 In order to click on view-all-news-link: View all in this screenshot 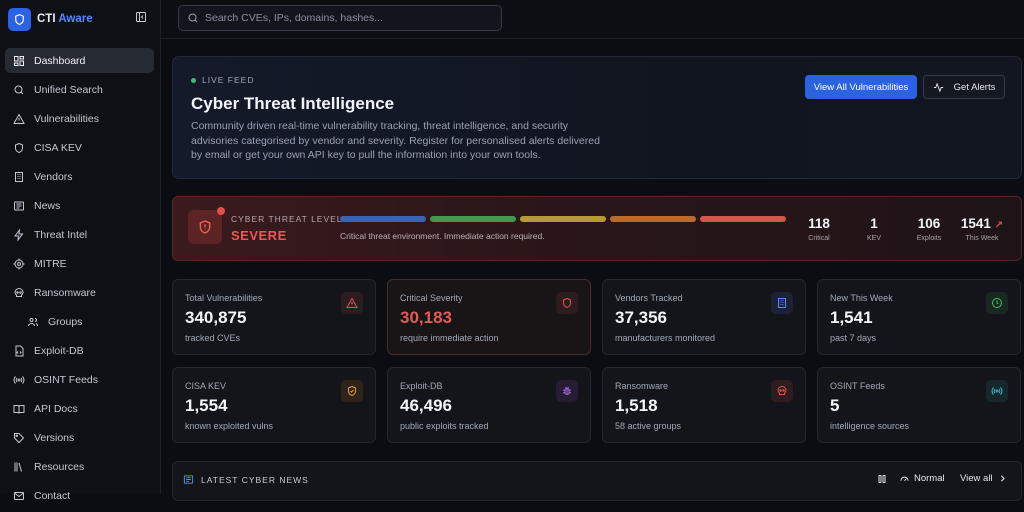, I will do `click(983, 478)`.